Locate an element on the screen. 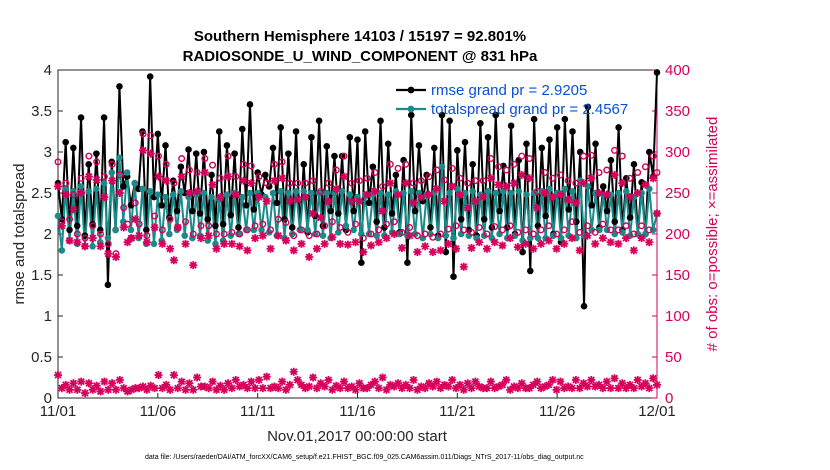 Image resolution: width=830 pixels, height=470 pixels. legend-label: totalspread grand pr = 2.4567 is located at coordinates (529, 109).